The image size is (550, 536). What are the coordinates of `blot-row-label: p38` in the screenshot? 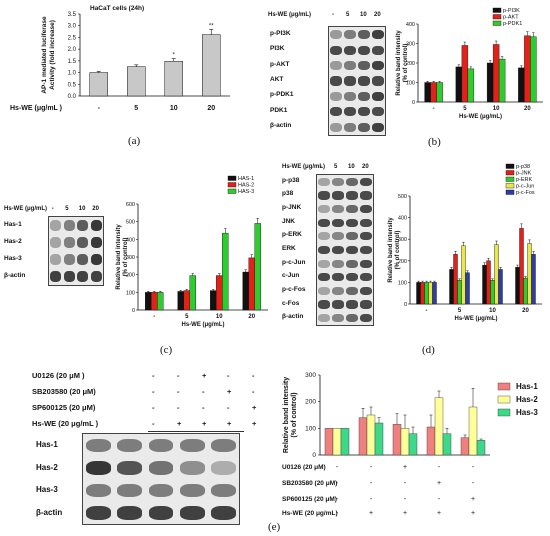 It's located at (288, 194).